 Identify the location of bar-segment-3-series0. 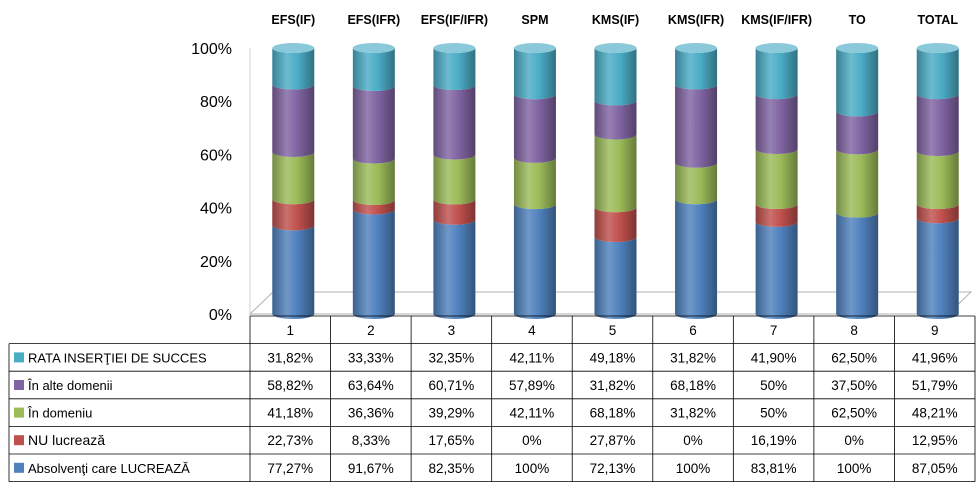
(454, 269).